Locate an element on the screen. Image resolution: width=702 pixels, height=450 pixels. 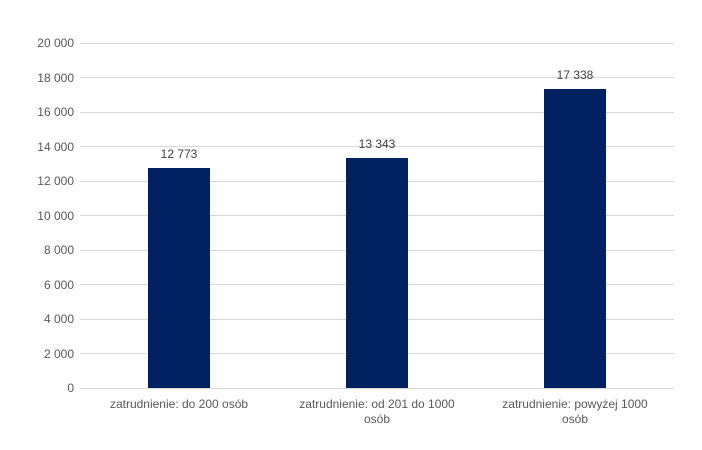
x-axis-category-label: zatrudnienie: powyżej 1000 osób is located at coordinates (575, 412).